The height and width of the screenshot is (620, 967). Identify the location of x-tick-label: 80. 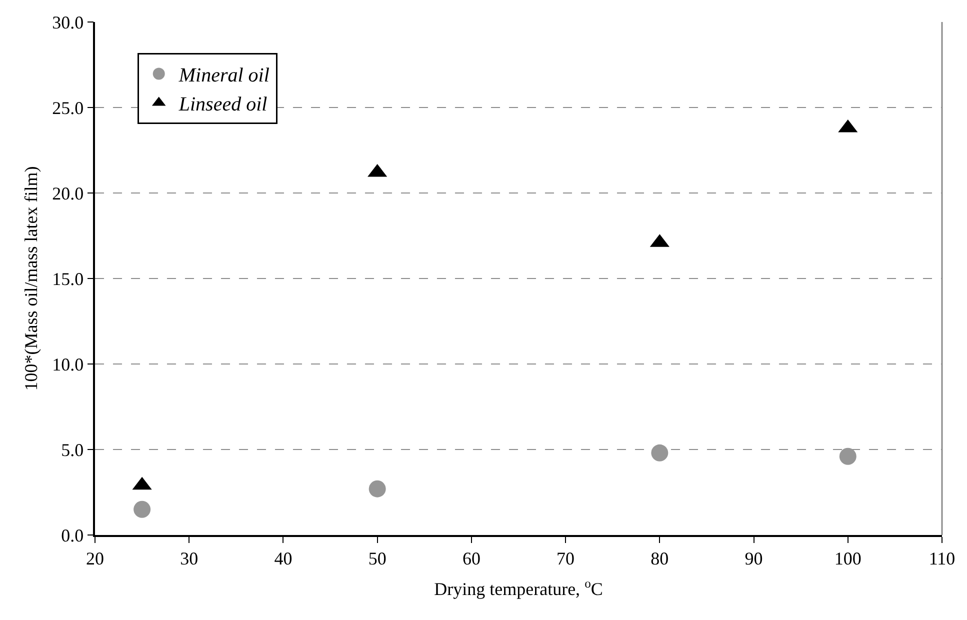
(659, 558).